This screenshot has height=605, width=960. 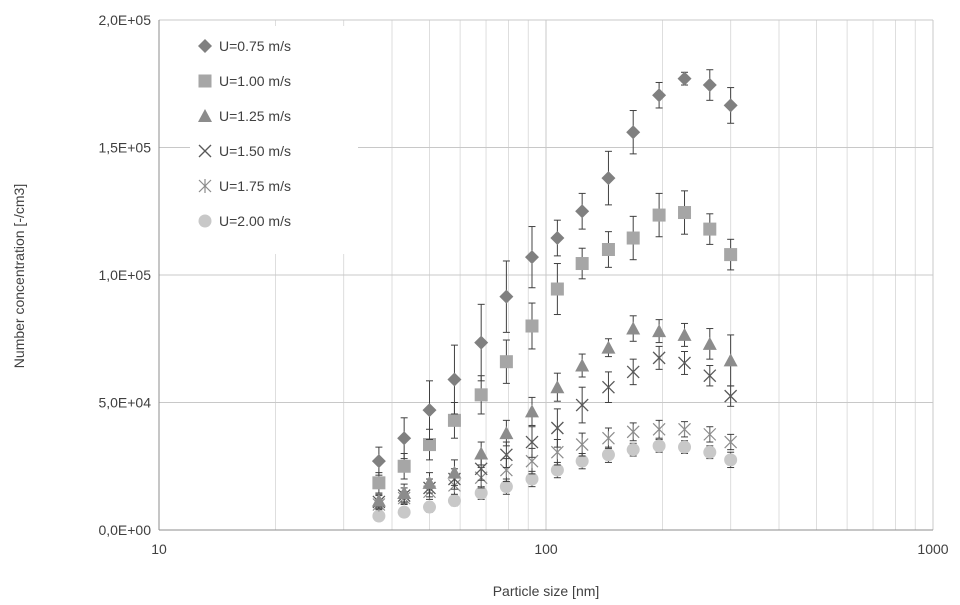 I want to click on legend-label: U=0.75 m/s, so click(x=255, y=46).